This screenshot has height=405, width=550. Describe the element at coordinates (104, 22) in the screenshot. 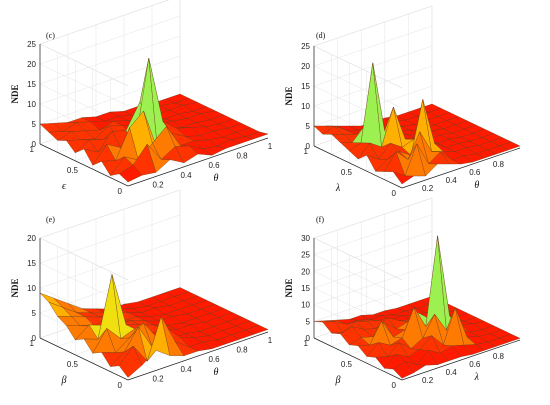

I see `box-edge` at that location.